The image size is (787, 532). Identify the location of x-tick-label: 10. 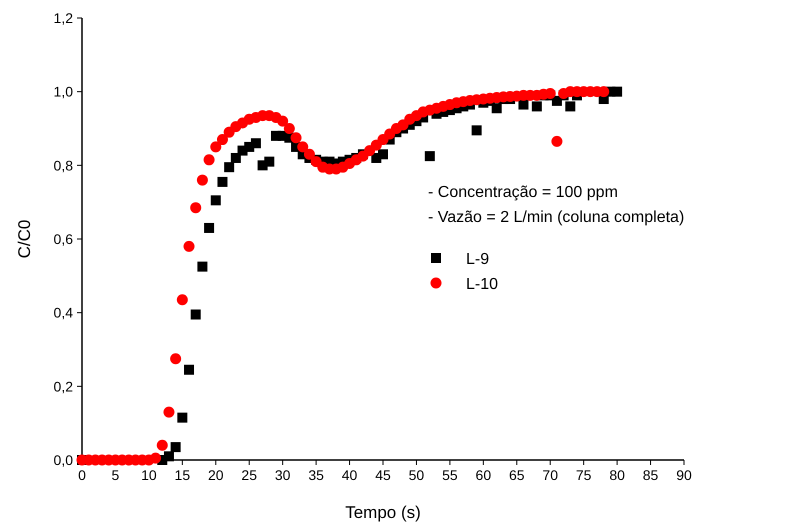
(149, 475).